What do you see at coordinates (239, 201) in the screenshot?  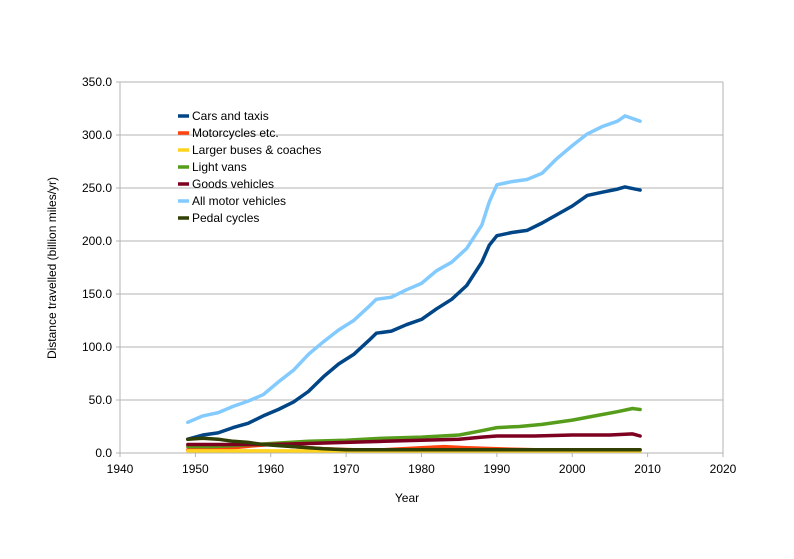 I see `legend-label-all-motor-vehicles: All motor vehicles` at bounding box center [239, 201].